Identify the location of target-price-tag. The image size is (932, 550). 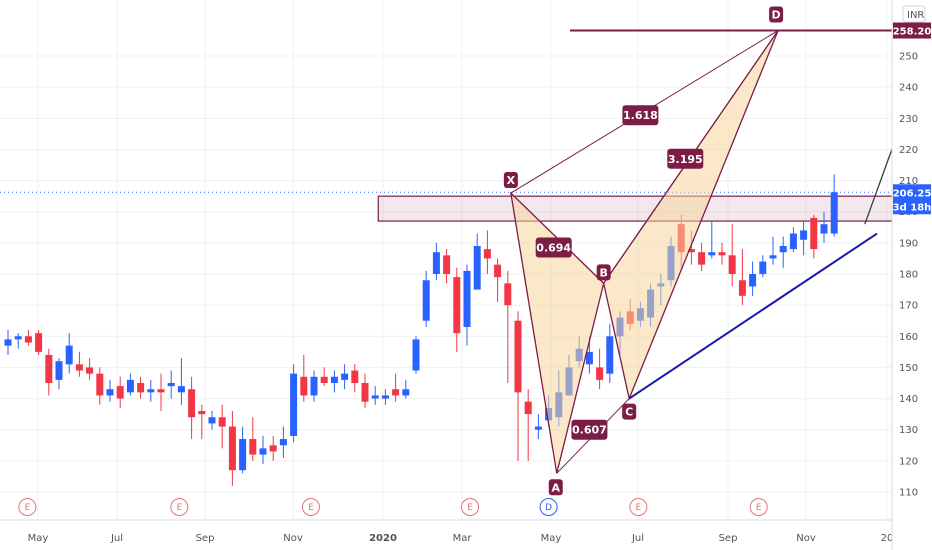
(912, 30).